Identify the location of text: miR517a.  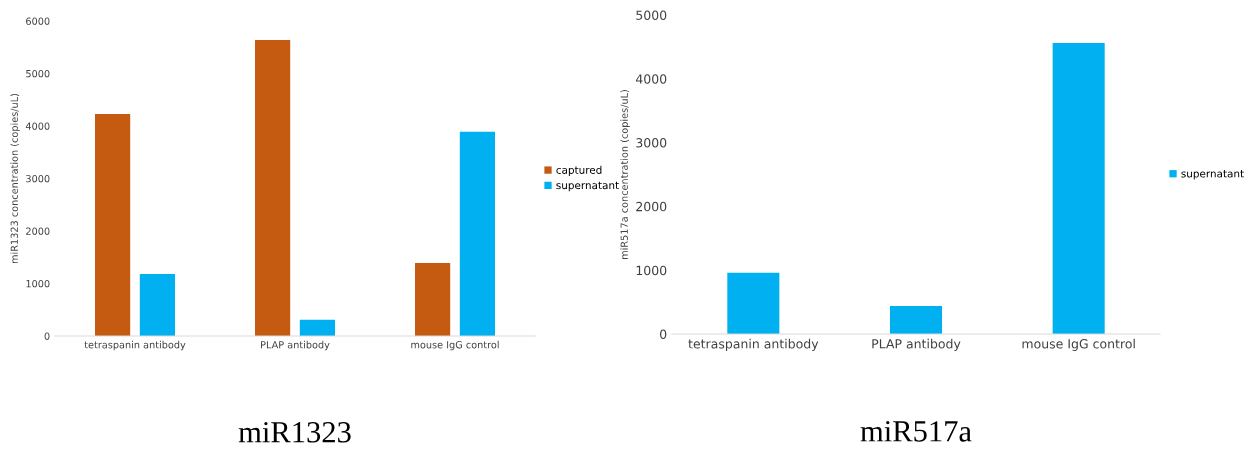
(916, 431).